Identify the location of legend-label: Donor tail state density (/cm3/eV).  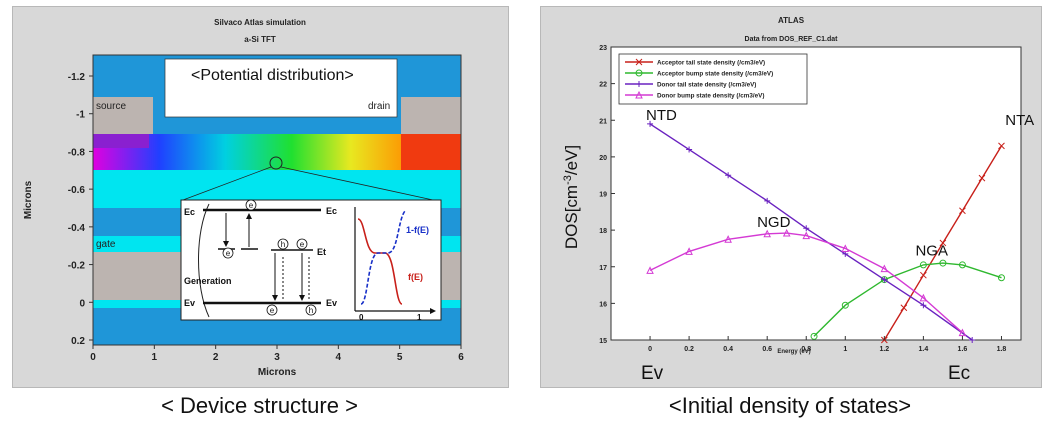
(706, 85).